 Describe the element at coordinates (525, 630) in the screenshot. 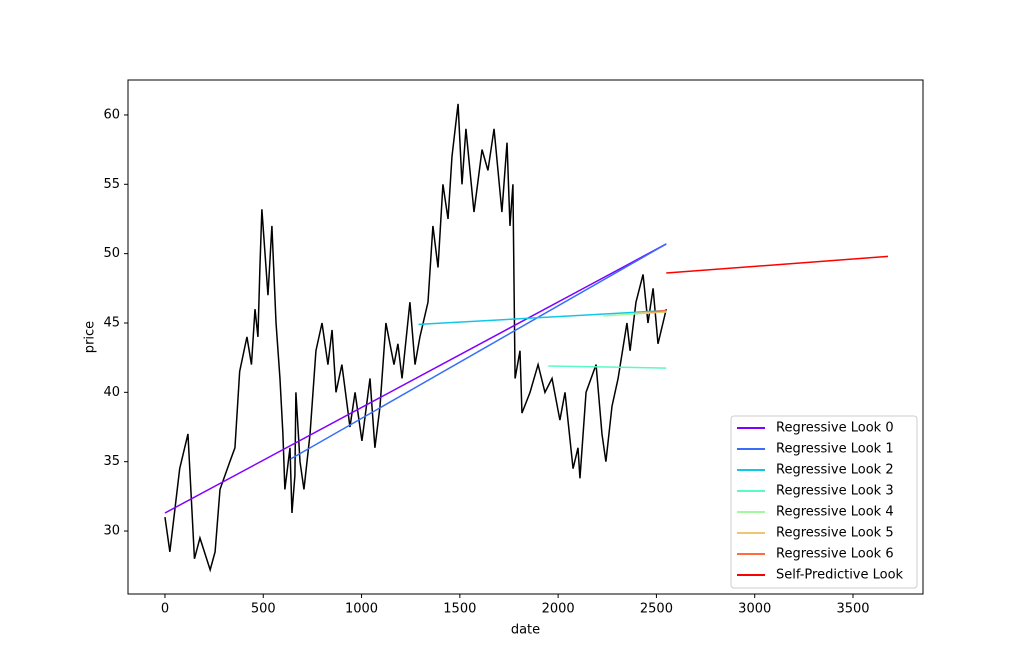

I see `x-axis-label: date` at that location.